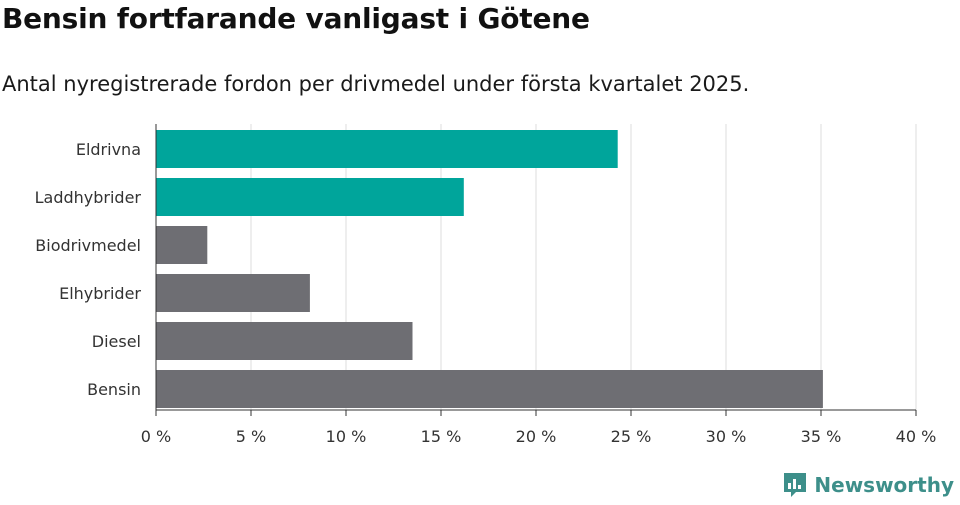 The image size is (960, 505). I want to click on brand-name: Newsworthy, so click(884, 485).